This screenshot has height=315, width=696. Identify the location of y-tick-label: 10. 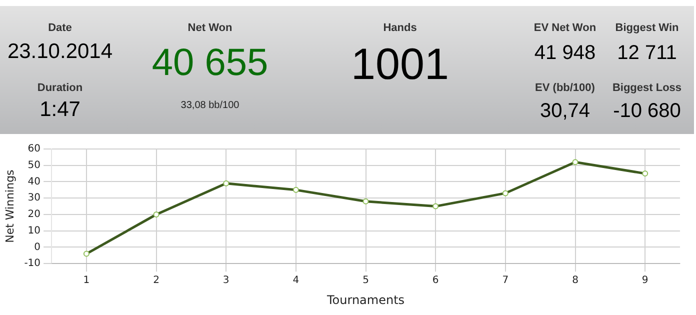
(34, 230).